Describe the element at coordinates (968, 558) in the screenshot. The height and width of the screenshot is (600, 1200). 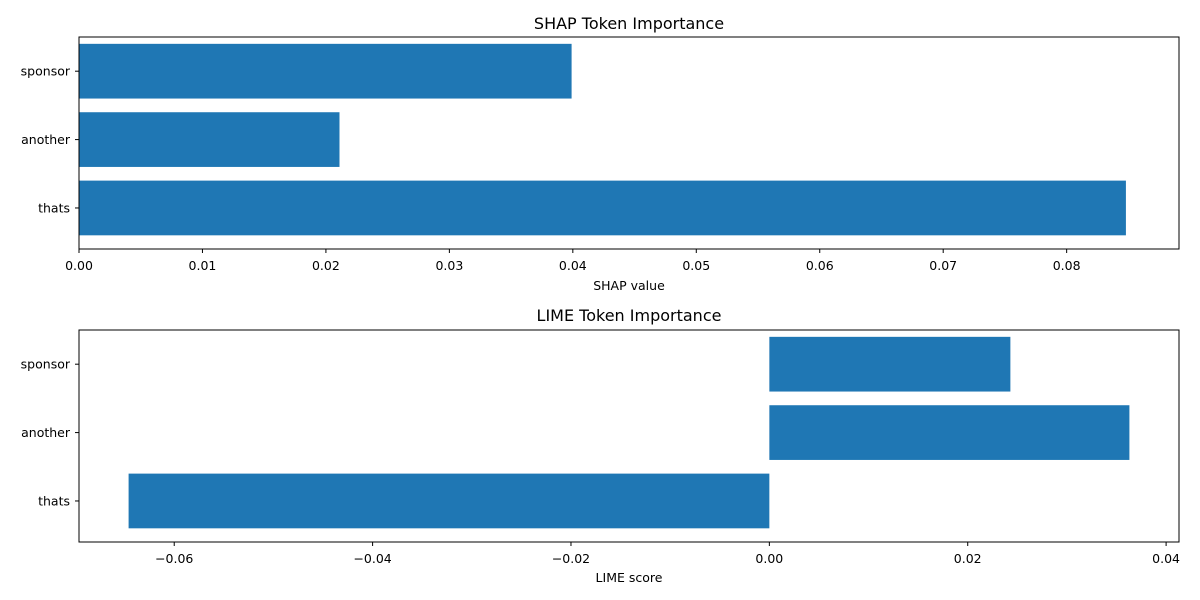
I see `lime-x-tick-label: 0.02` at that location.